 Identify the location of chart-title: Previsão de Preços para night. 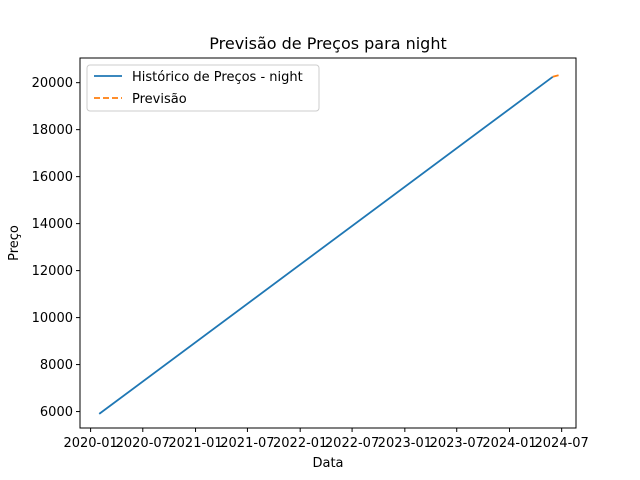
(327, 43).